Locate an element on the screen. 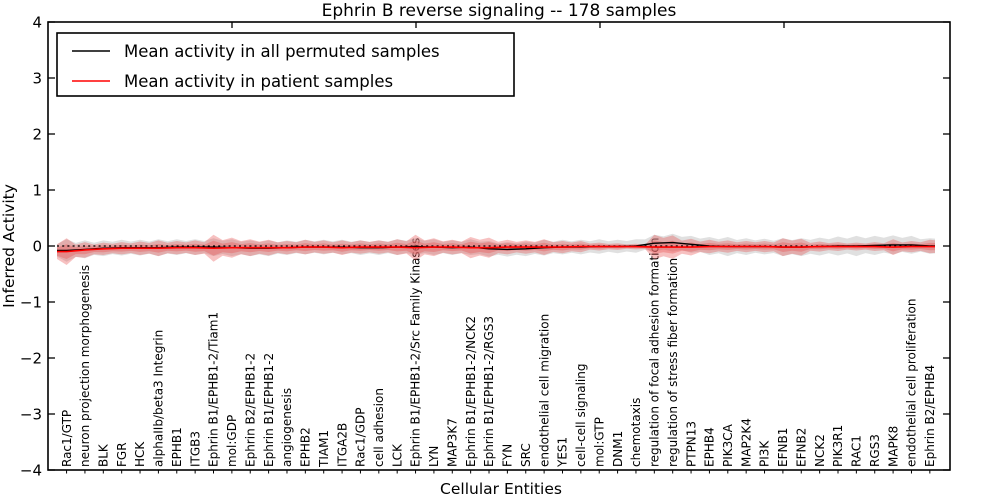 Image resolution: width=1000 pixels, height=504 pixels. x-category-label: LYN is located at coordinates (434, 456).